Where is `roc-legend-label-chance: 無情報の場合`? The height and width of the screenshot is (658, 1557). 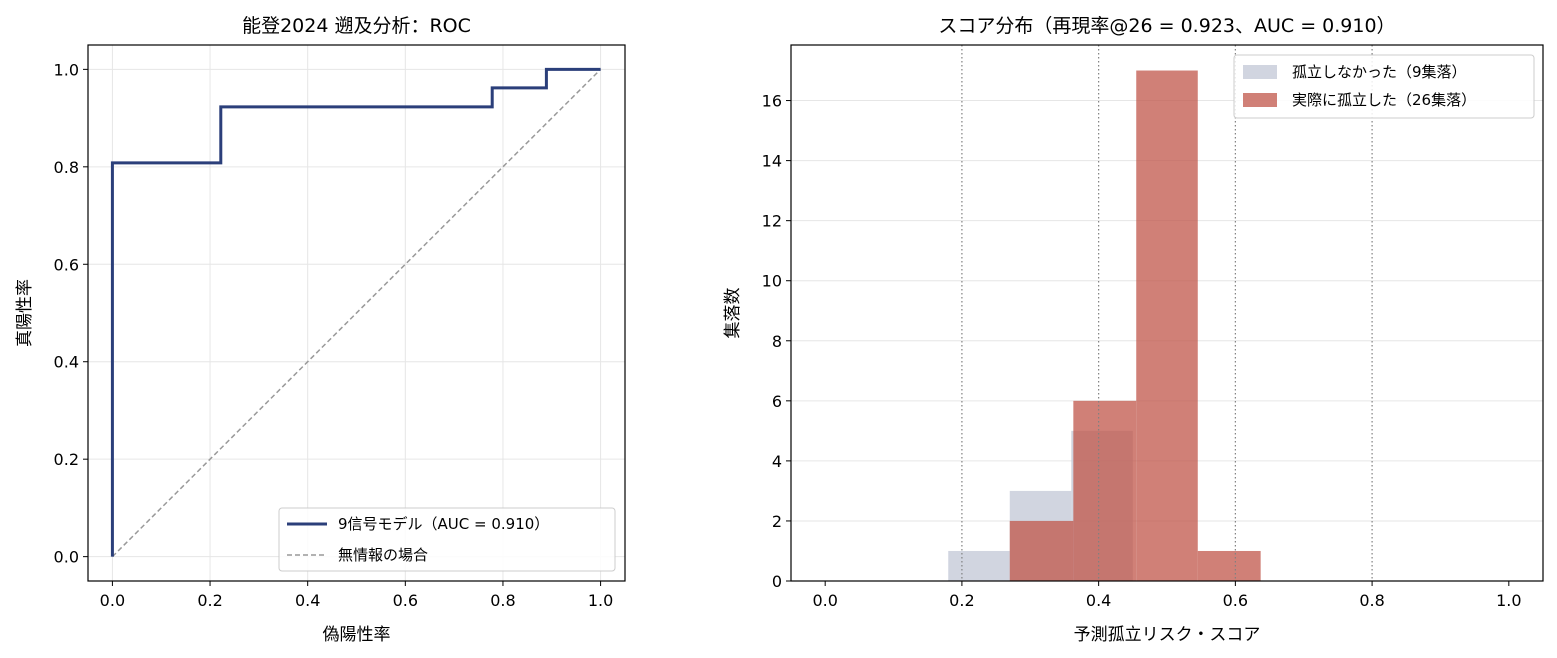
roc-legend-label-chance: 無情報の場合 is located at coordinates (383, 555).